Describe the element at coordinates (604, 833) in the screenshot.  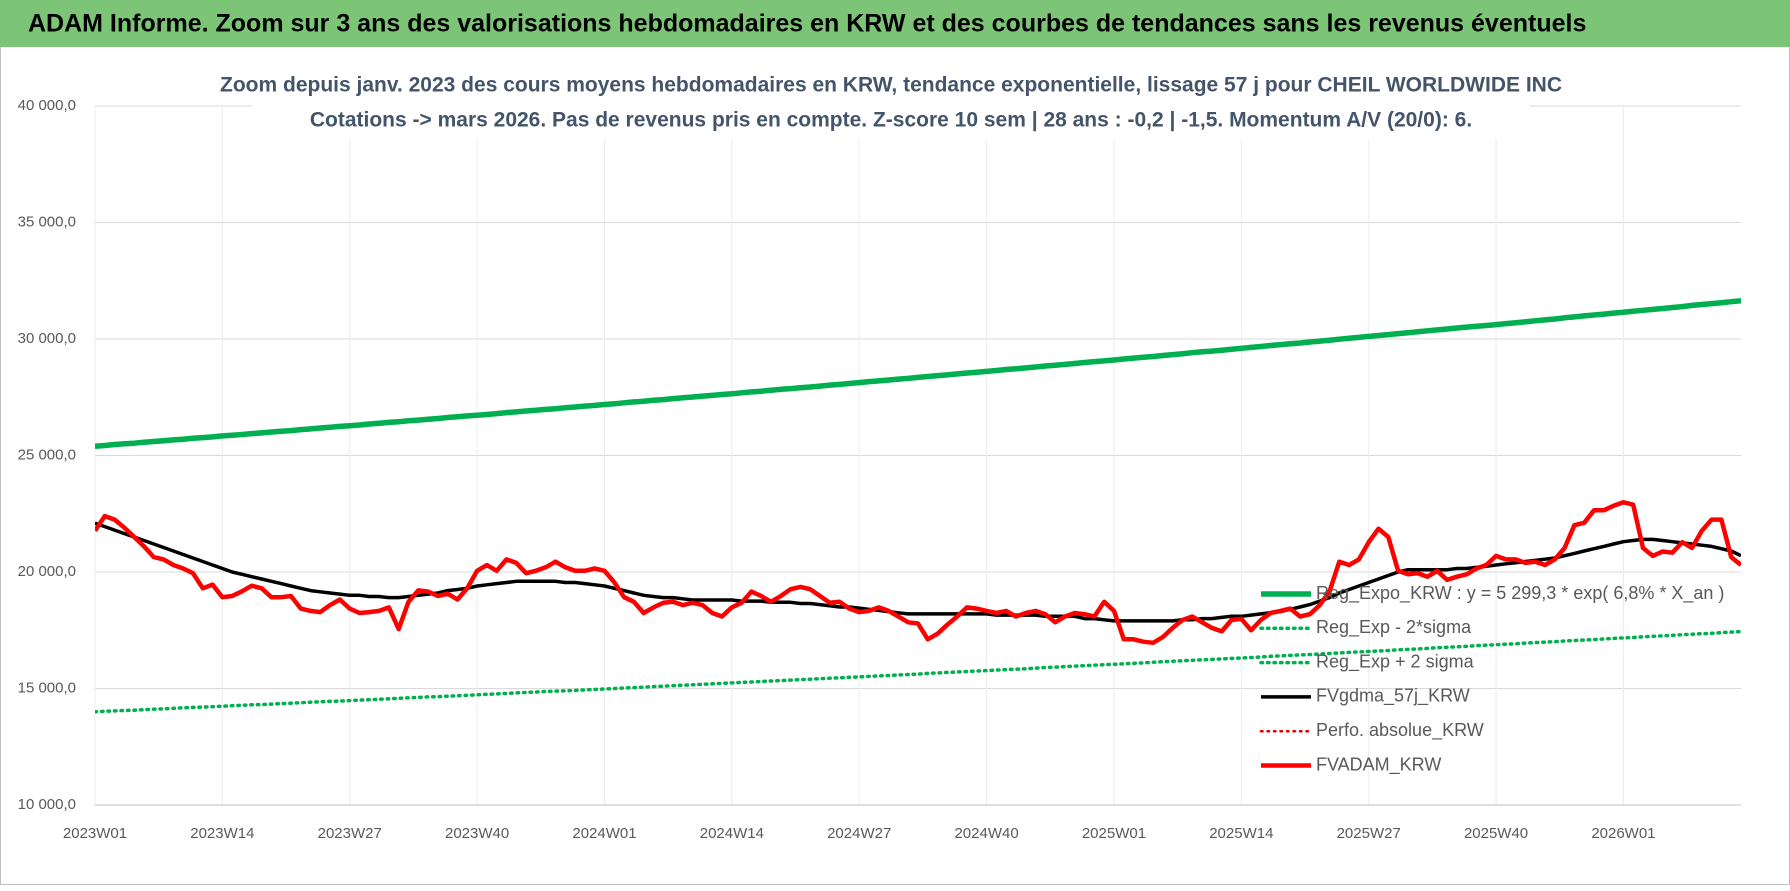
I see `x-tick-label: 2024W01` at that location.